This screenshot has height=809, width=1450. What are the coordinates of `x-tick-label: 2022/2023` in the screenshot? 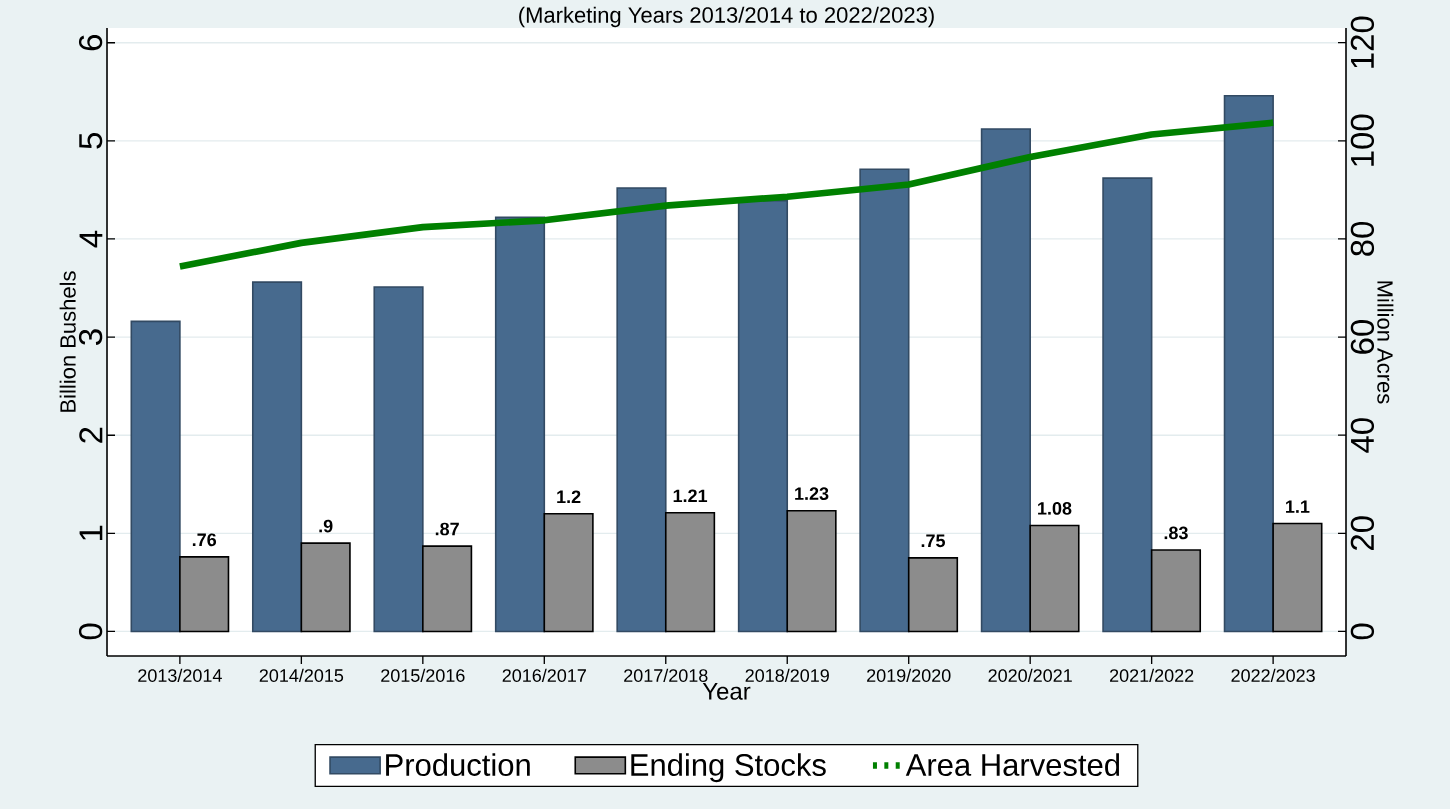 It's located at (1273, 675).